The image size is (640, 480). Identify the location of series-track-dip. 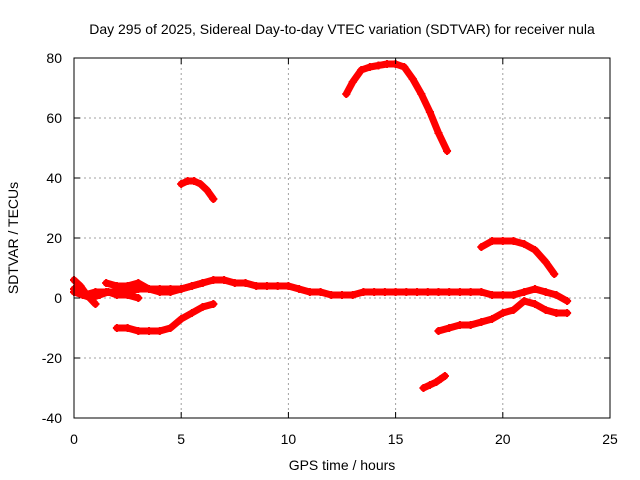
(434, 382).